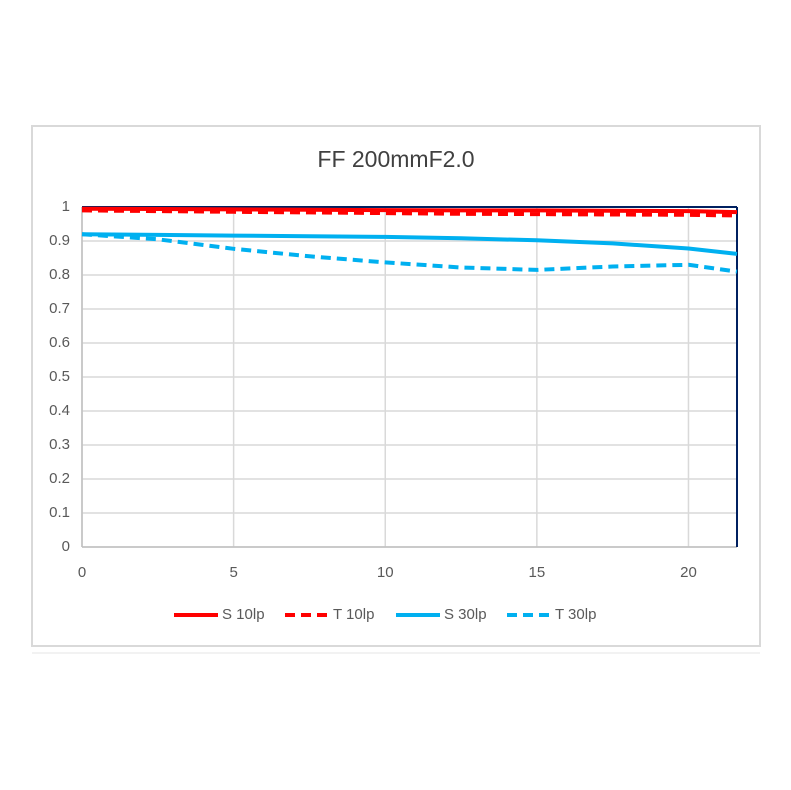 Image resolution: width=791 pixels, height=790 pixels. What do you see at coordinates (59, 410) in the screenshot?
I see `y-tick-label: 0.4` at bounding box center [59, 410].